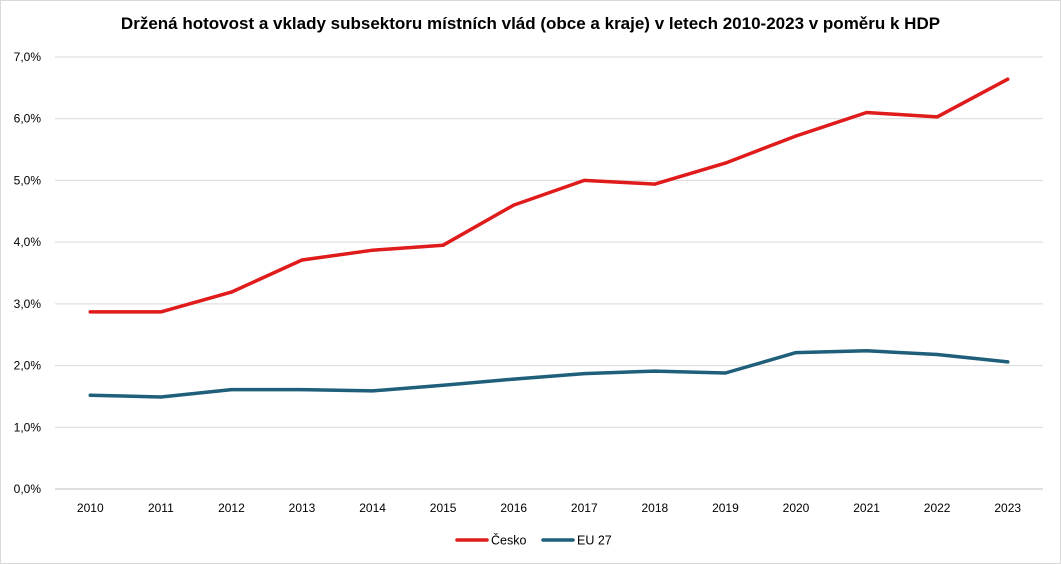 The image size is (1061, 564). What do you see at coordinates (28, 489) in the screenshot?
I see `y-tick-label: 0,0%` at bounding box center [28, 489].